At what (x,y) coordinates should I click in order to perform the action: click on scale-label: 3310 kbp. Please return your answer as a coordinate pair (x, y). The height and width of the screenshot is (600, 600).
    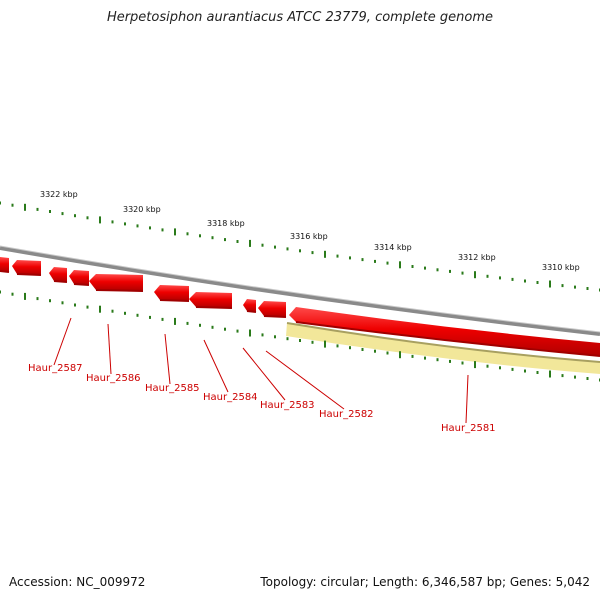
    Looking at the image, I should click on (561, 267).